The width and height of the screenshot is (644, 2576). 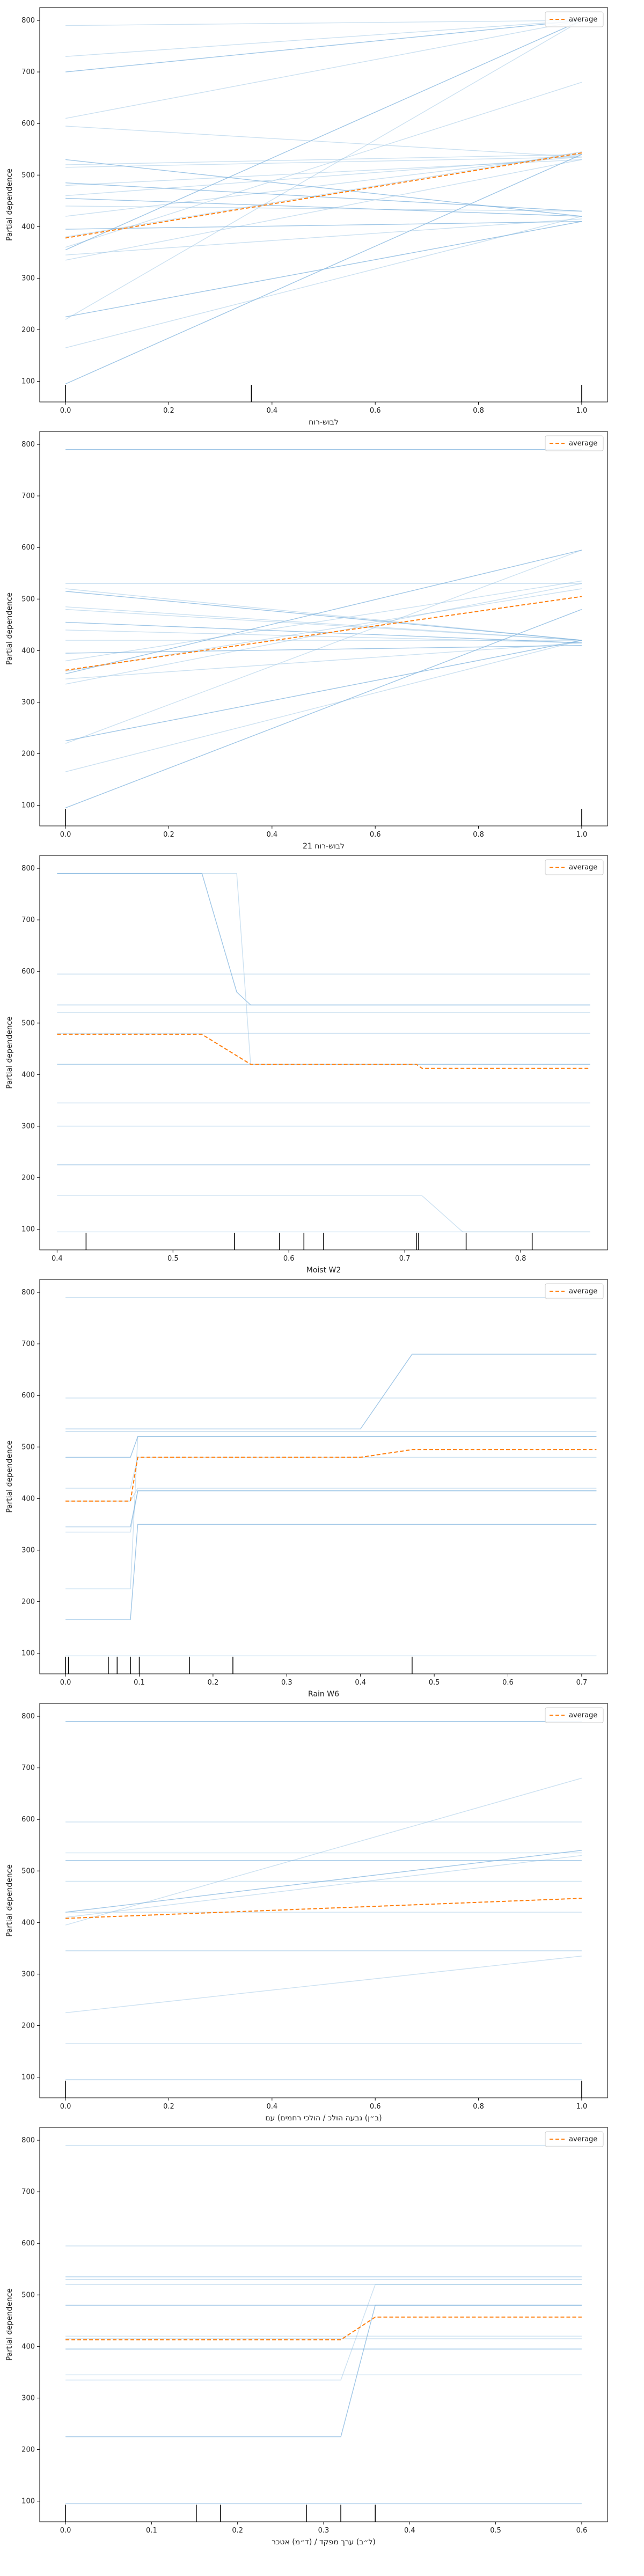 What do you see at coordinates (405, 1259) in the screenshot?
I see `x-tick-label: 0.7` at bounding box center [405, 1259].